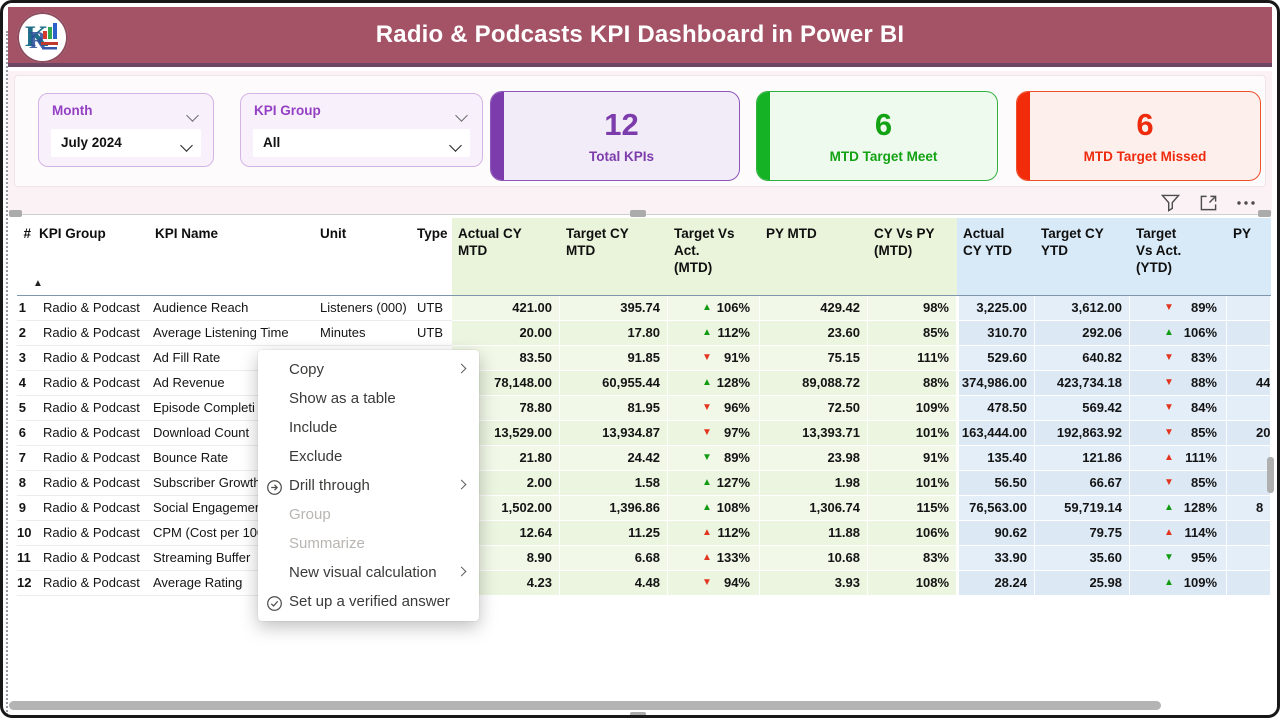 The height and width of the screenshot is (718, 1280). Describe the element at coordinates (272, 142) in the screenshot. I see `kpi-group-slicer-value: All` at that location.